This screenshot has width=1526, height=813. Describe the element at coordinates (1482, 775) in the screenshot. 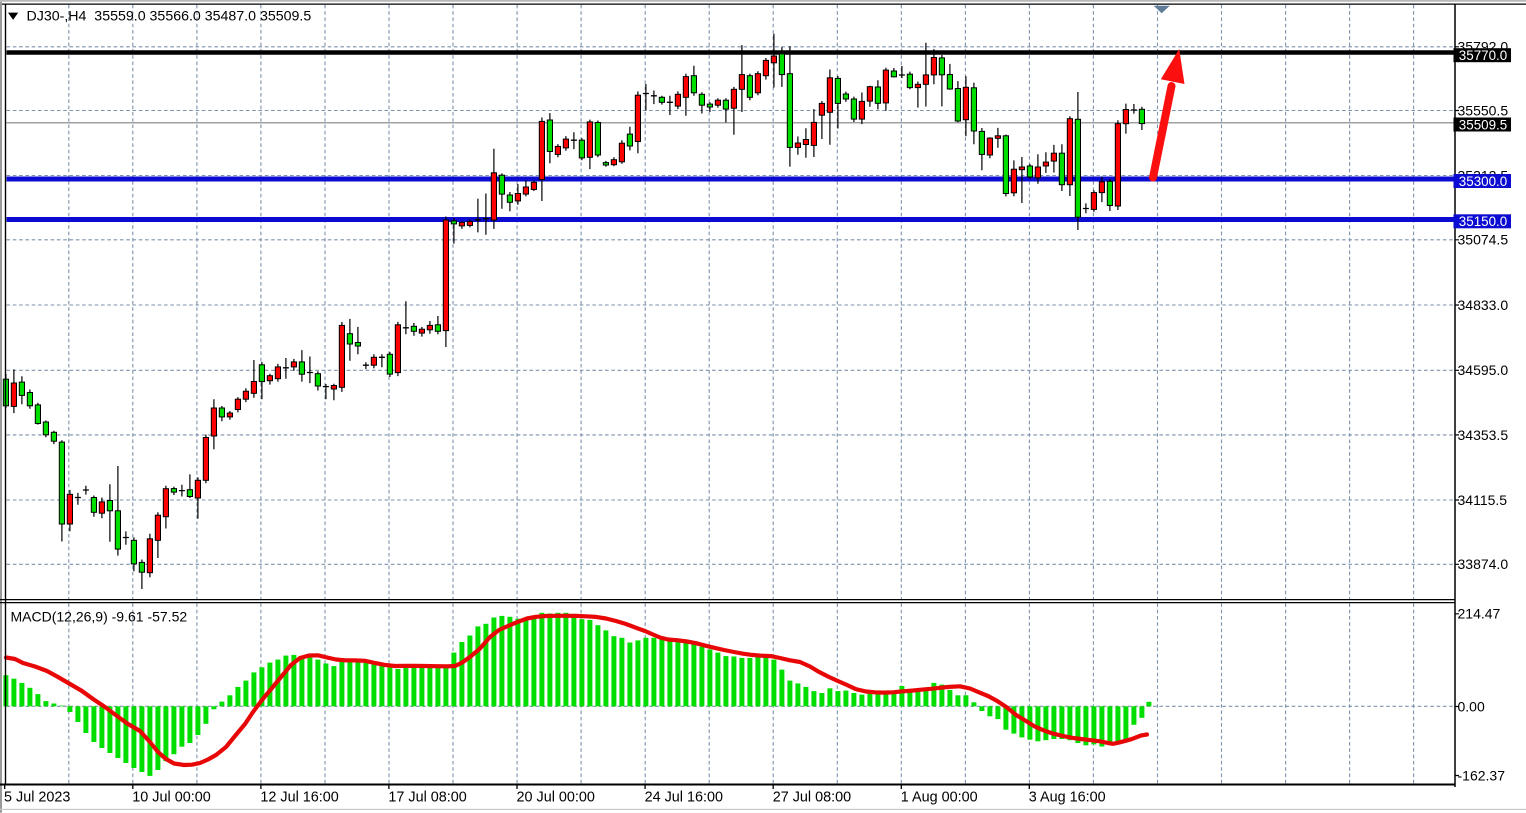

I see `svg-text: -162.37` at that location.